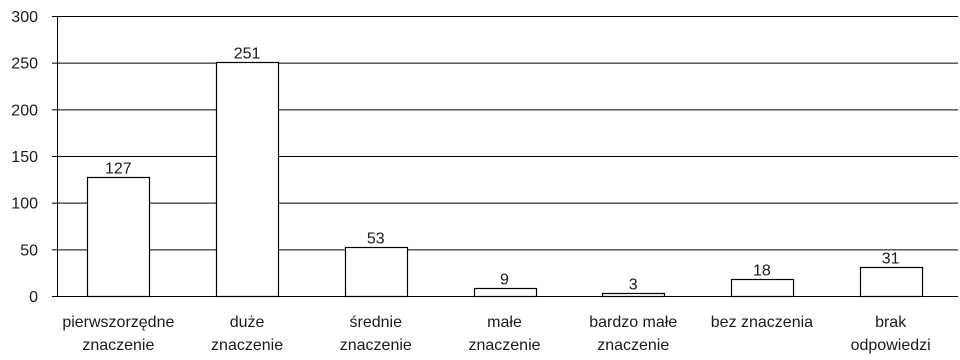  I want to click on x-category-label: brak, so click(891, 322).